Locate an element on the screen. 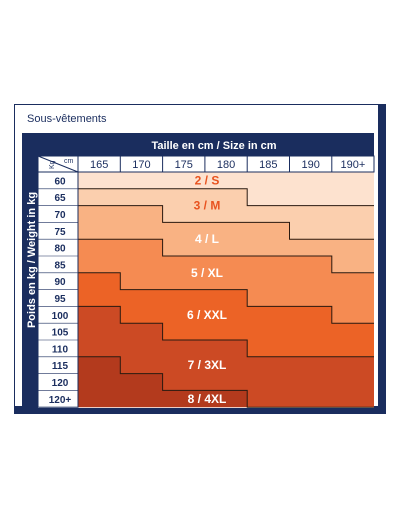  weight-label: 85 is located at coordinates (60, 265).